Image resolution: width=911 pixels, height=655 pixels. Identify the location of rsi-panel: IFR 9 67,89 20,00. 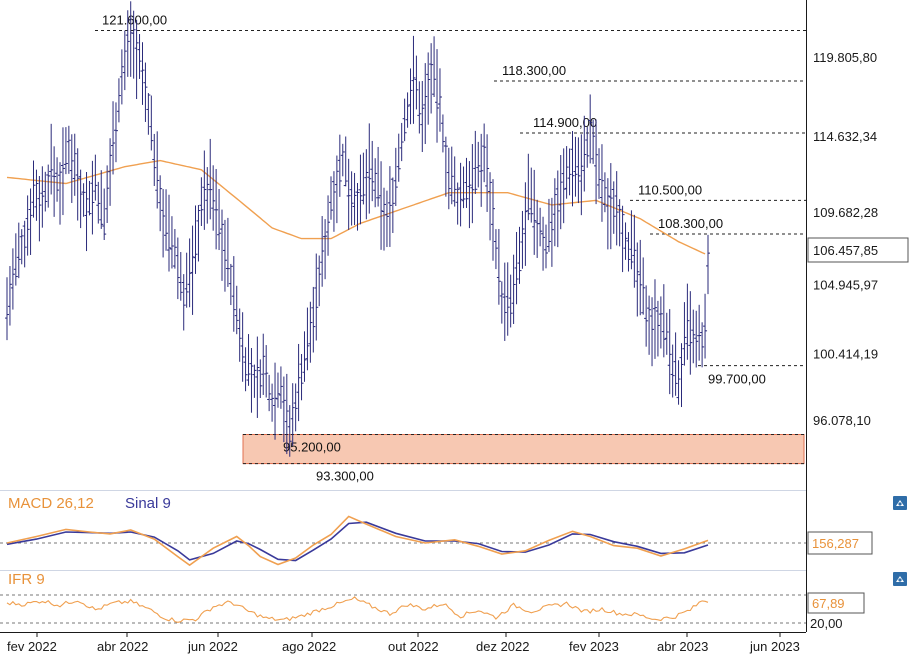
(453, 601).